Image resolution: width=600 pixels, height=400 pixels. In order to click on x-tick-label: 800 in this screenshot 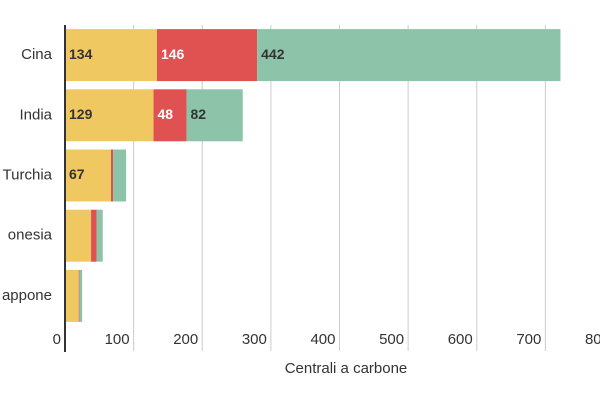, I will do `click(592, 339)`.